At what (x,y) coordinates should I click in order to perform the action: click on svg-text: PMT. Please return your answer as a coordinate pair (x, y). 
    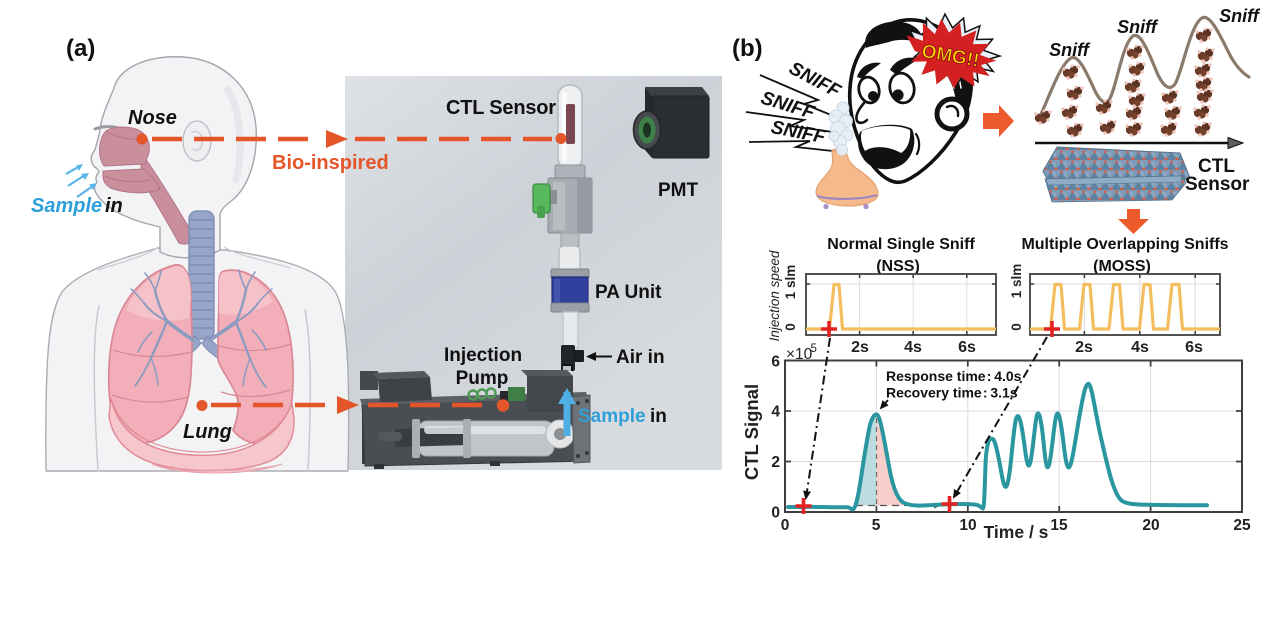
    Looking at the image, I should click on (678, 190).